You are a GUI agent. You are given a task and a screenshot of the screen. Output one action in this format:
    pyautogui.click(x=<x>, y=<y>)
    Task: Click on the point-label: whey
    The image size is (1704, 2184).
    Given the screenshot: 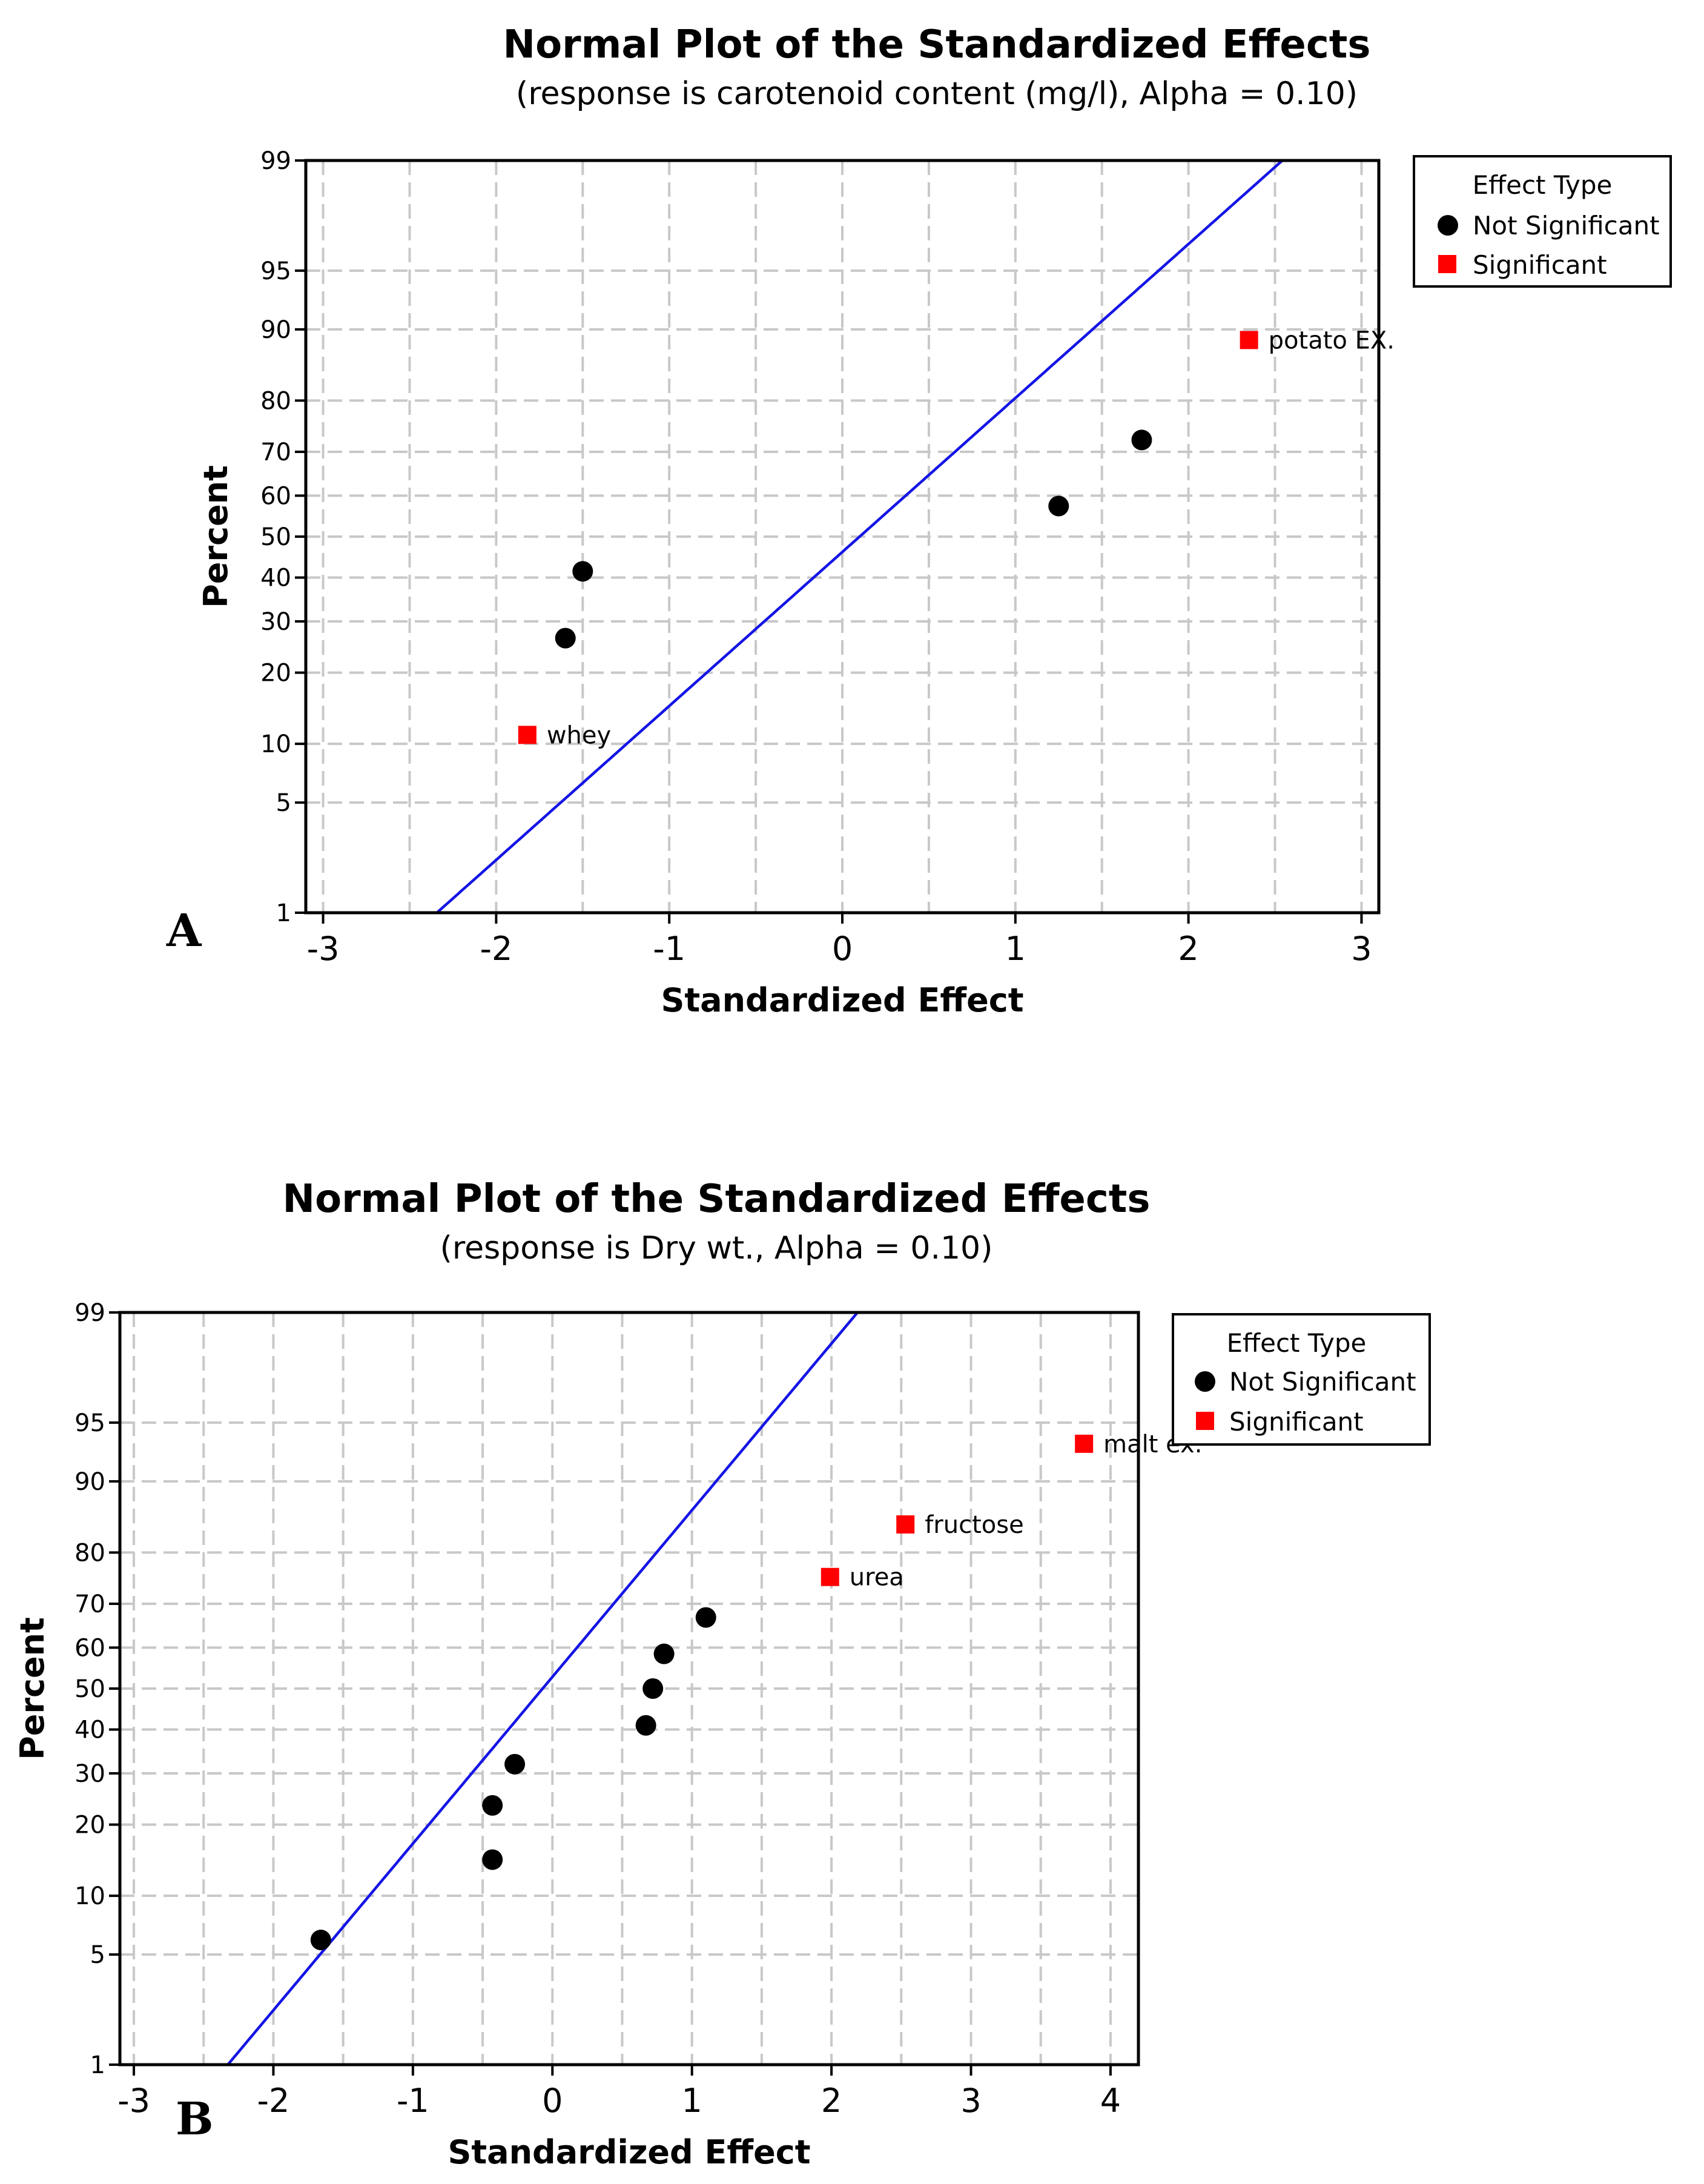 What is the action you would take?
    pyautogui.click(x=579, y=735)
    